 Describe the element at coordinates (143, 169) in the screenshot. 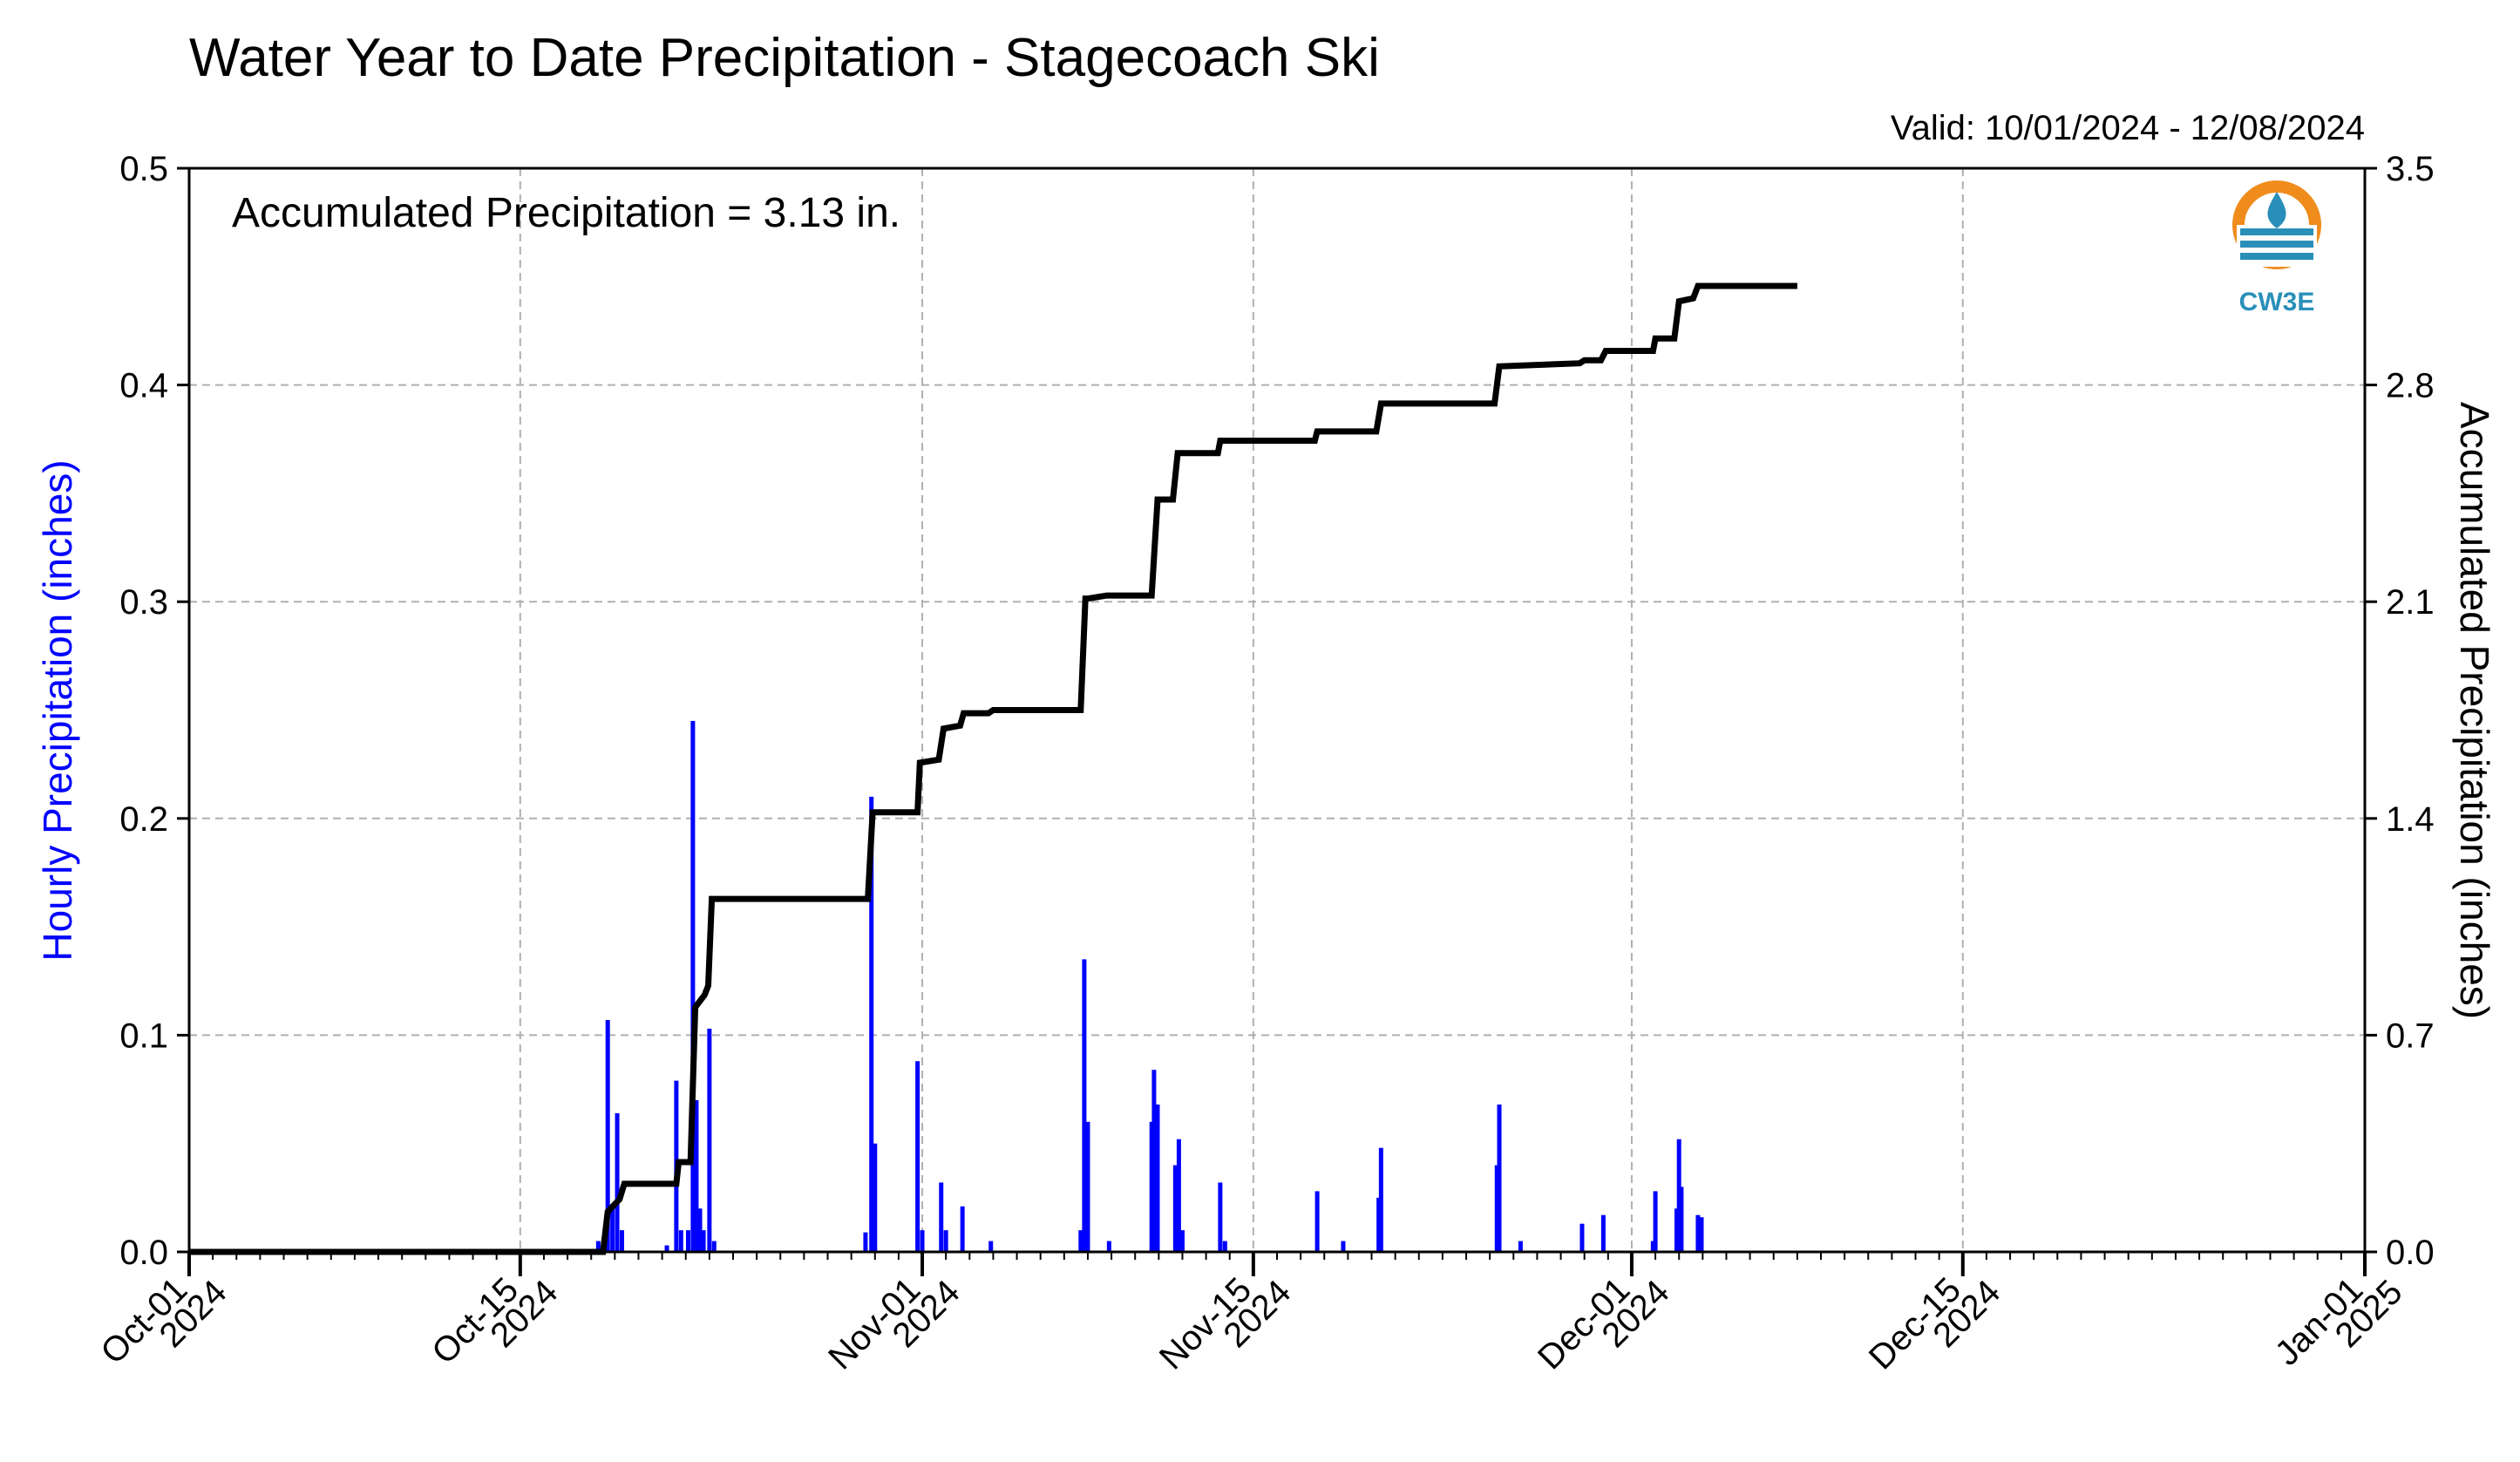

I see `left-tick-label: 0.5` at that location.